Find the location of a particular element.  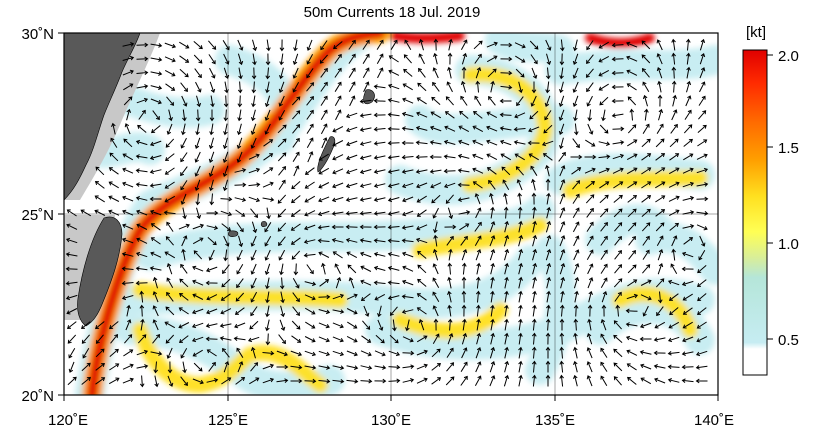

colorbar: [kt] 2.0 1.5 1.0 0.5 is located at coordinates (770, 200).